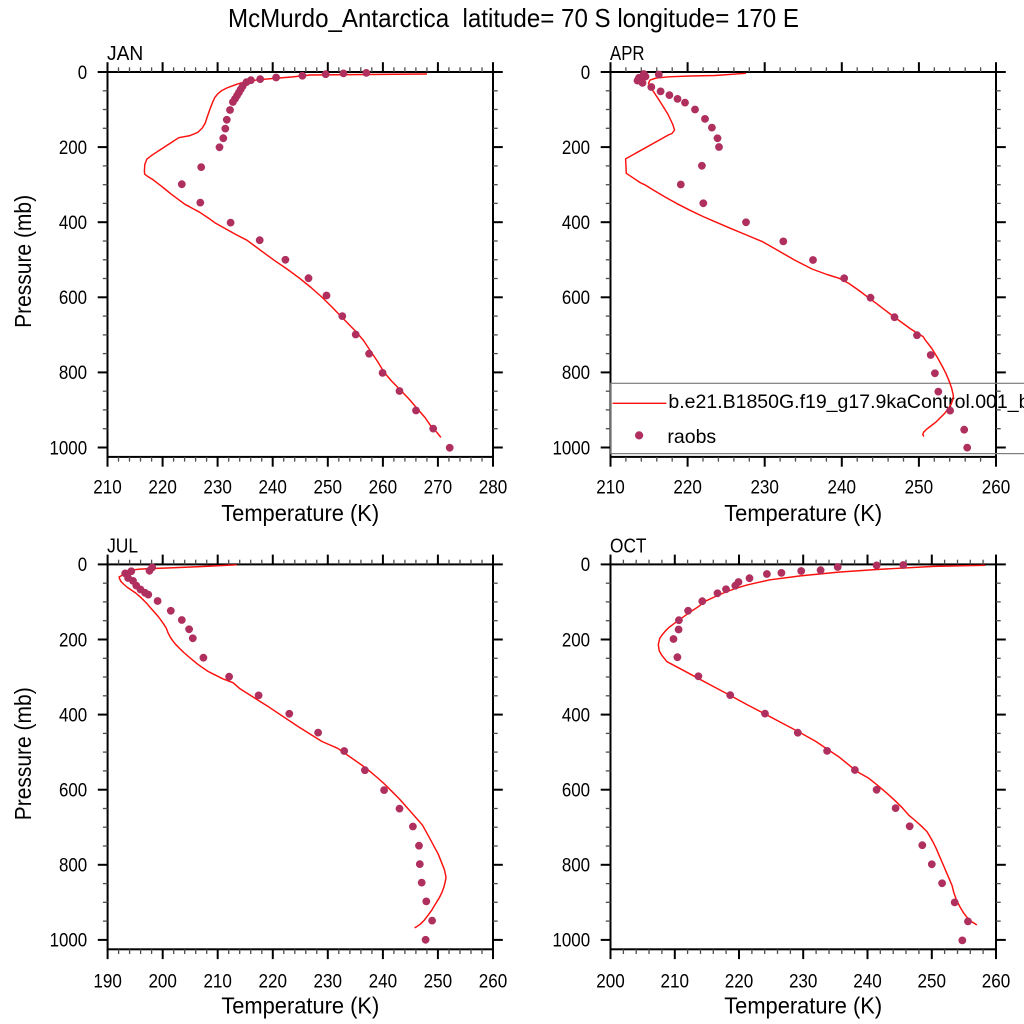 The height and width of the screenshot is (1024, 1024). I want to click on svg-text:b.e21.B1850G.f19_g17.9kaContro: b.e21.B1850G.f19_g17.9kaControl.001_b, so click(846, 402).